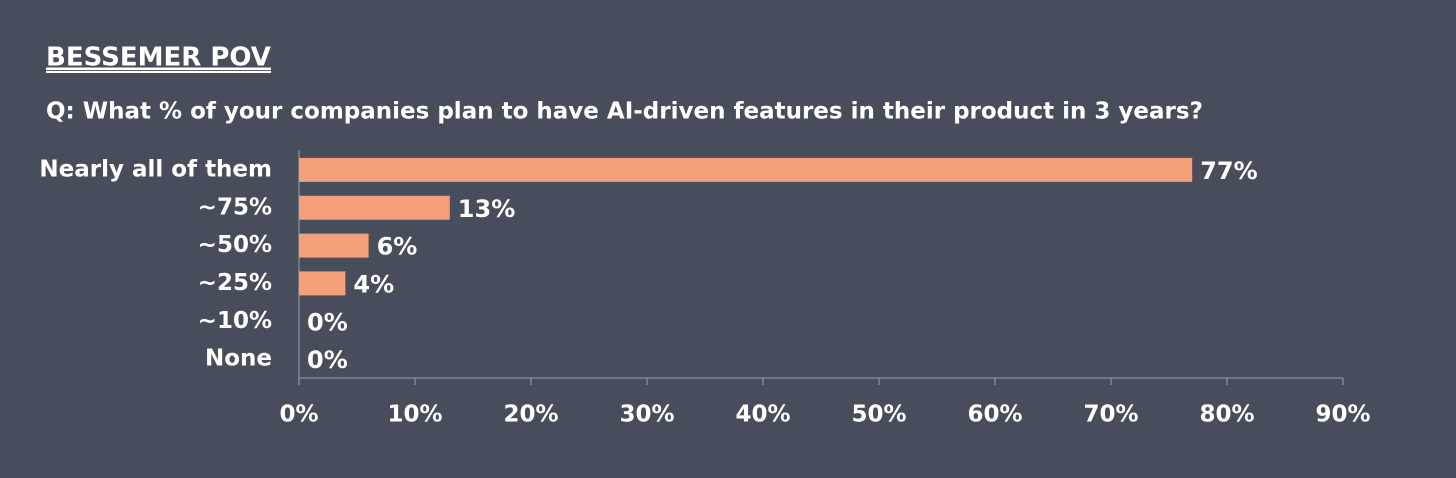  Describe the element at coordinates (235, 321) in the screenshot. I see `y-tick-label: ~10%` at that location.